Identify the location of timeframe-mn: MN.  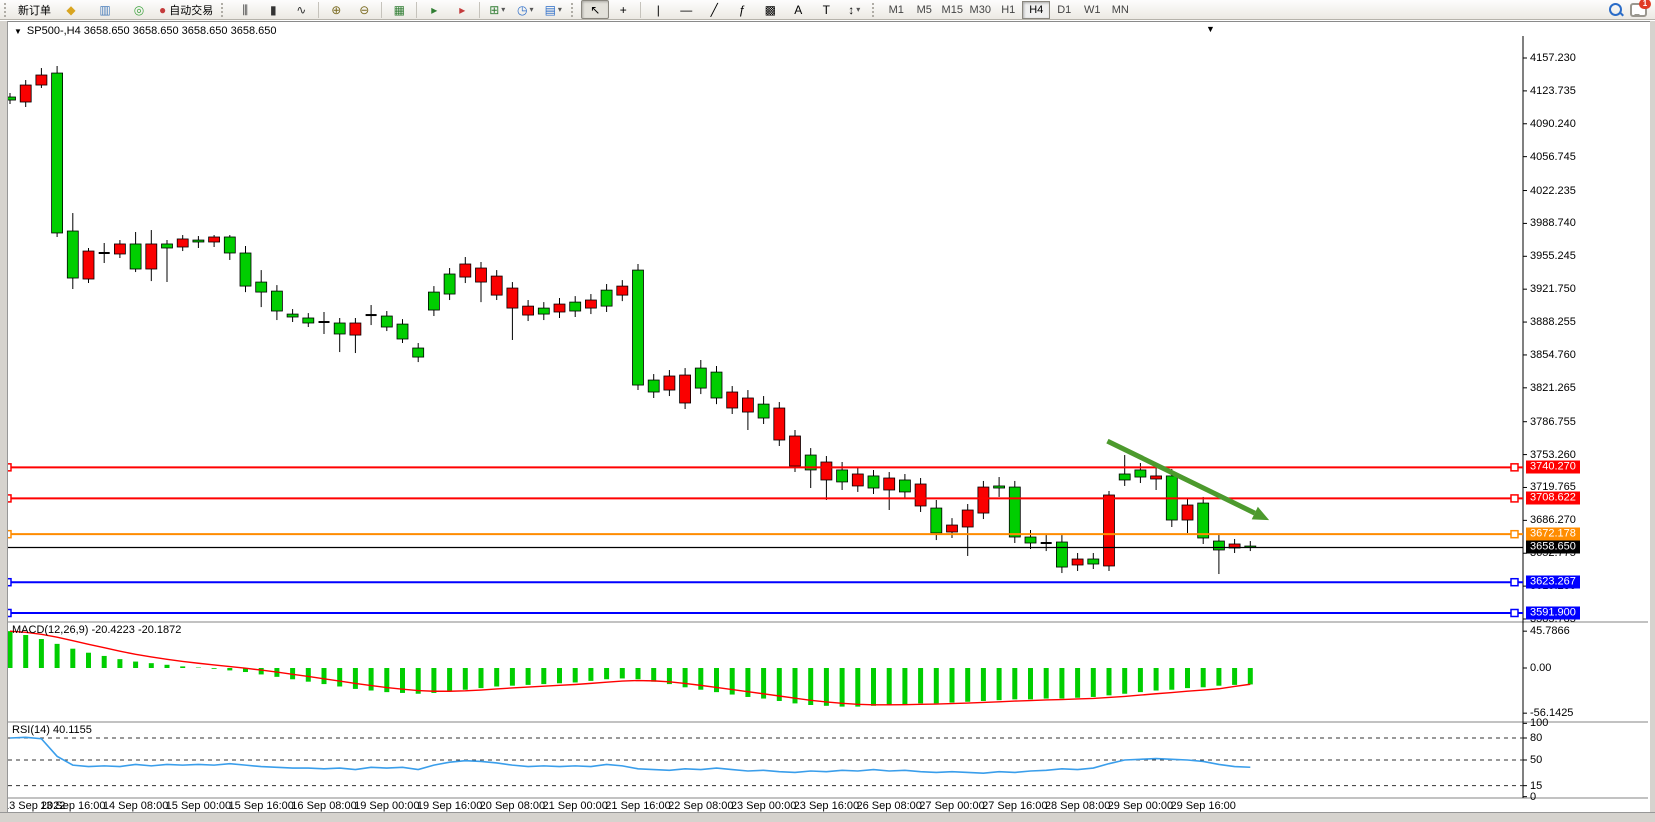
(1120, 9).